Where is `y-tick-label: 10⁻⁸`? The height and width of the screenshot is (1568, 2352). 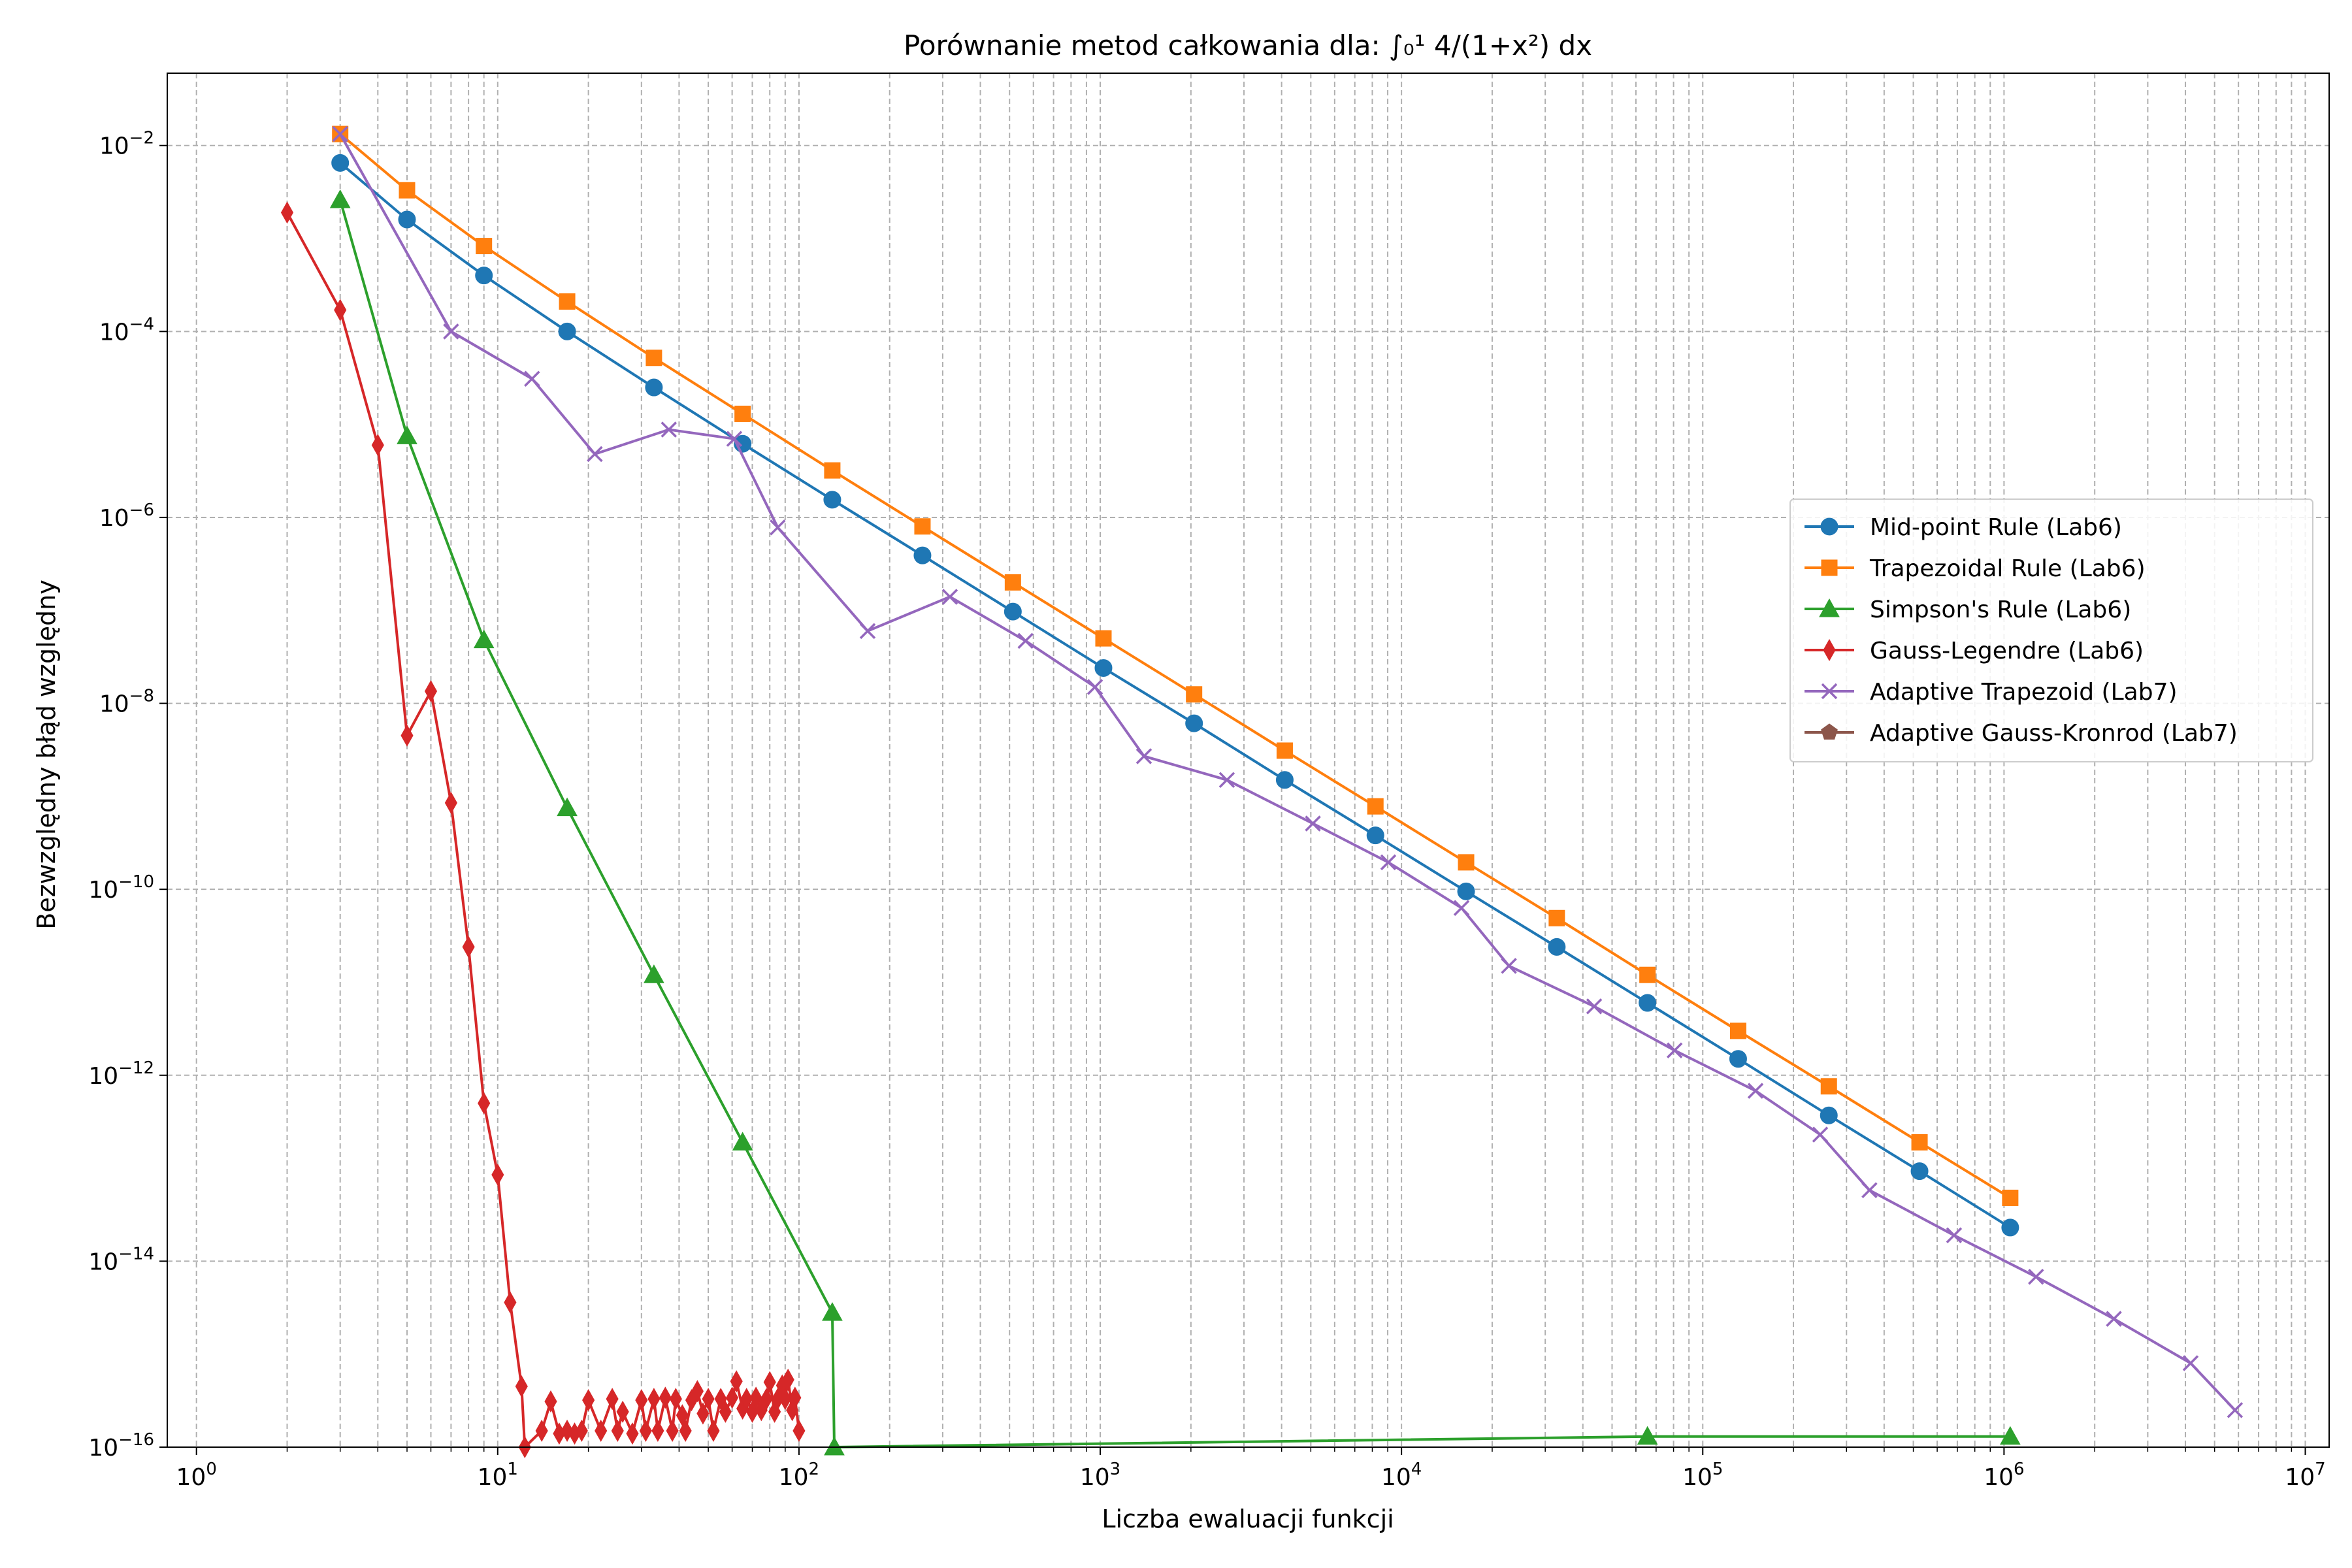 y-tick-label: 10⁻⁸ is located at coordinates (126, 702).